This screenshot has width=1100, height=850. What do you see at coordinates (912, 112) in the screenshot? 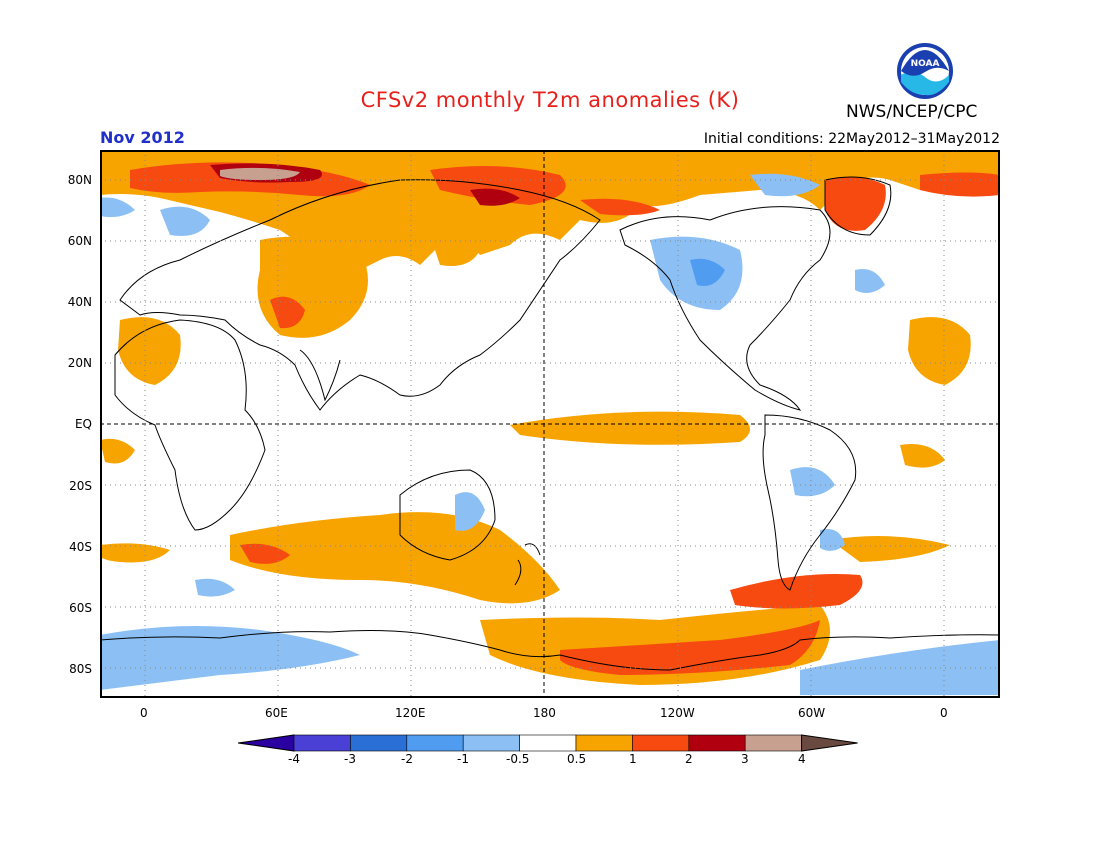
I see `agency-label: NWS/NCEP/CPC` at bounding box center [912, 112].